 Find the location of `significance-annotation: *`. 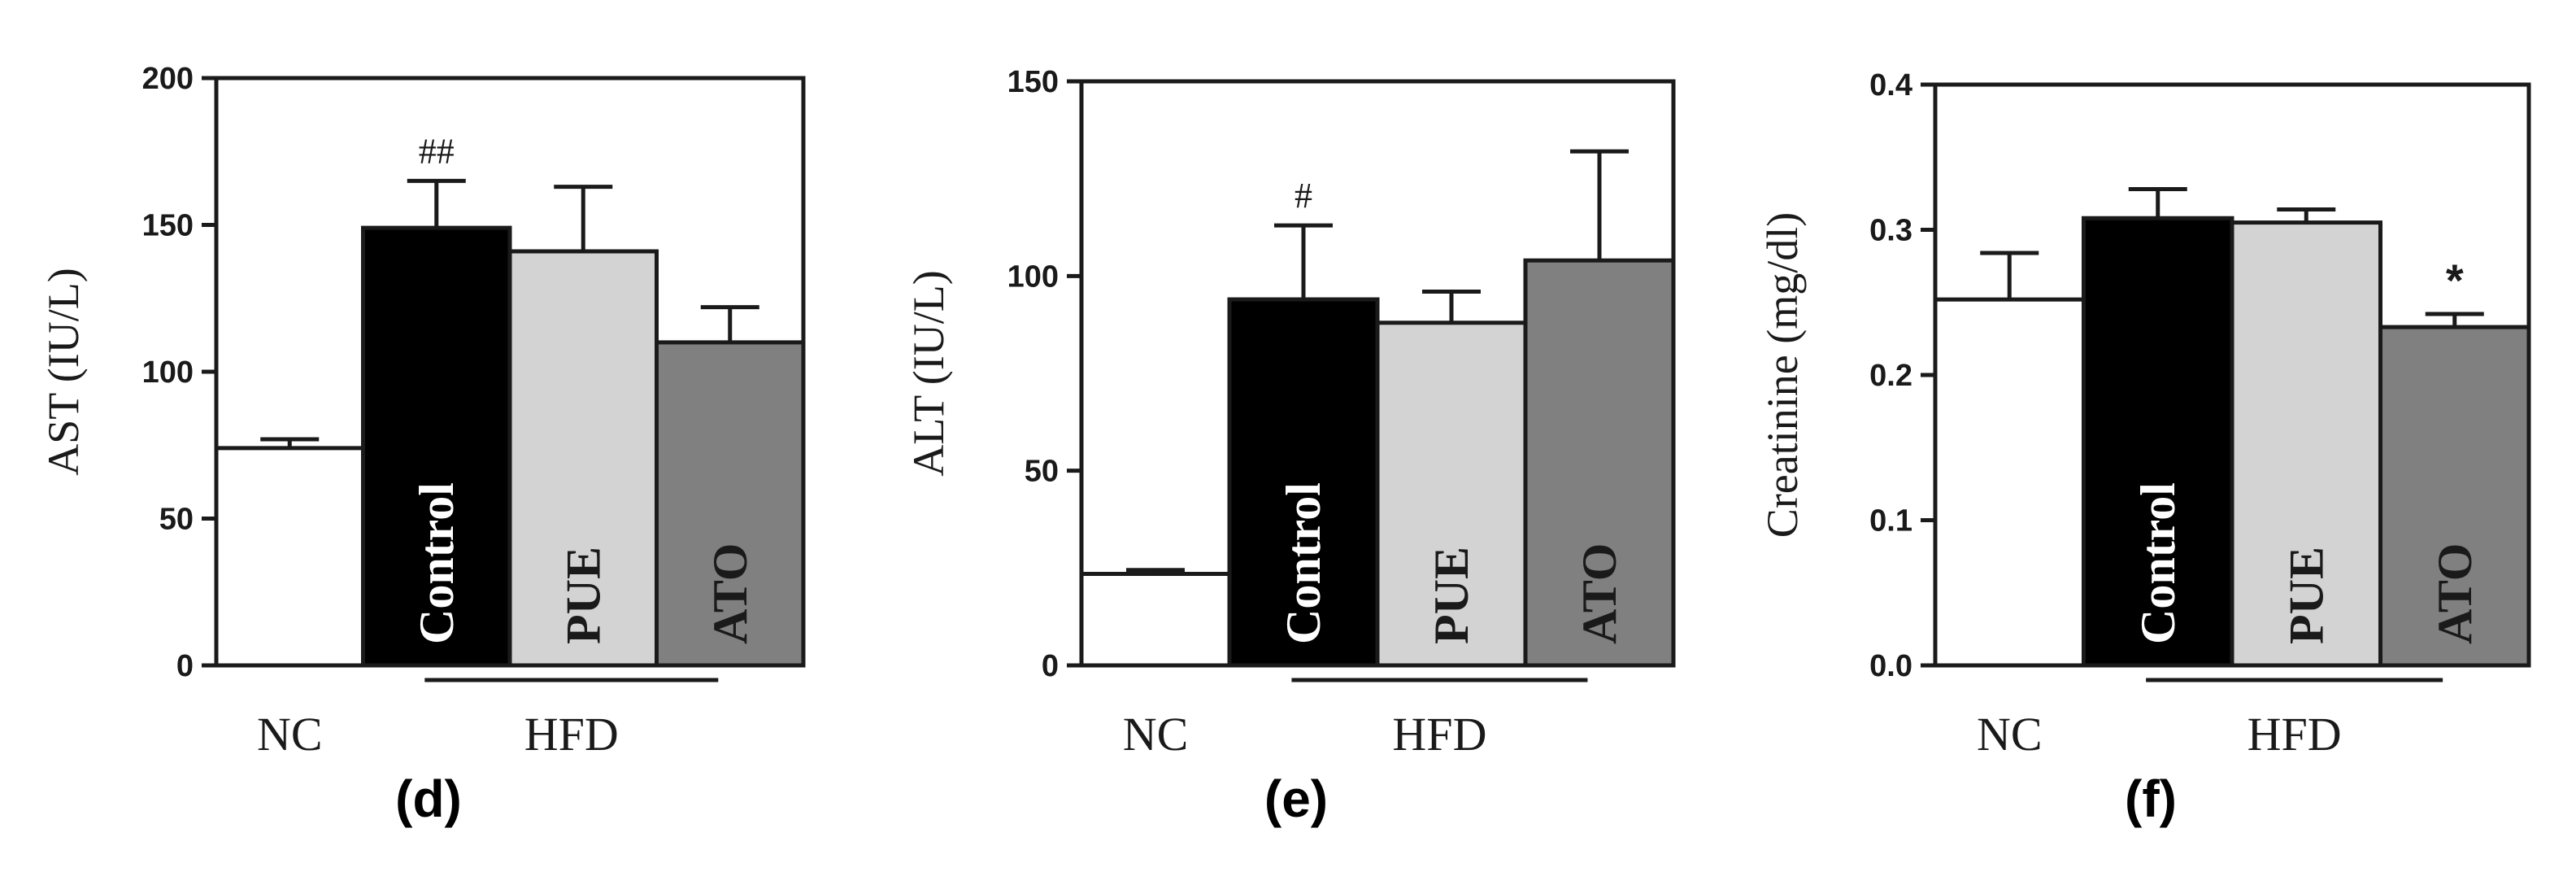

significance-annotation: * is located at coordinates (2455, 280).